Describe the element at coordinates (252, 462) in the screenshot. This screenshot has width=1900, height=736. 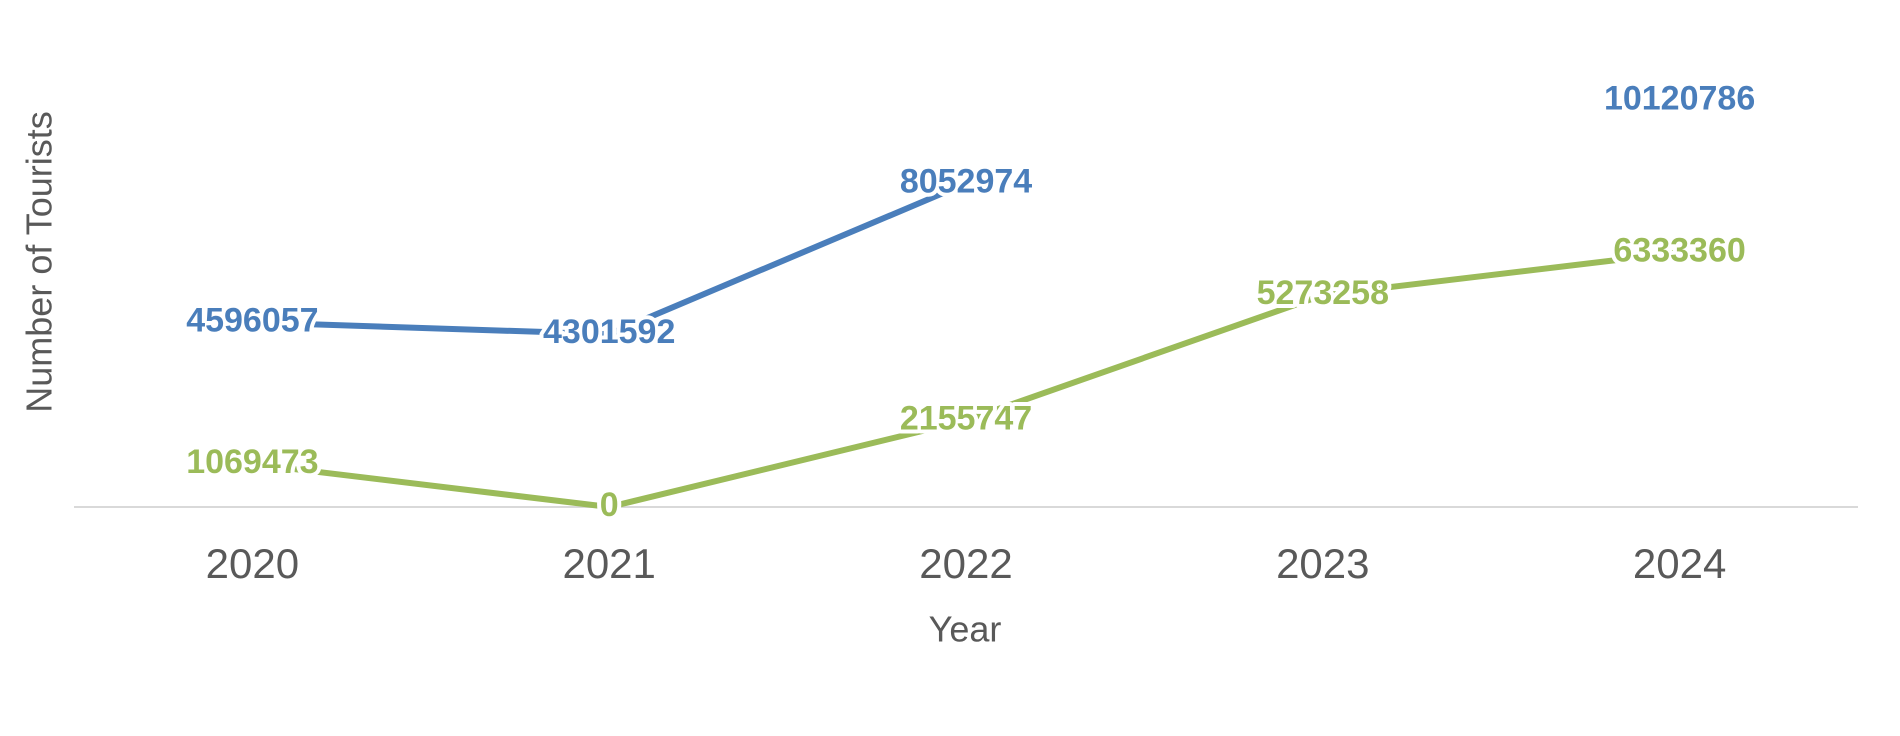
I see `data-label: 1069473` at that location.